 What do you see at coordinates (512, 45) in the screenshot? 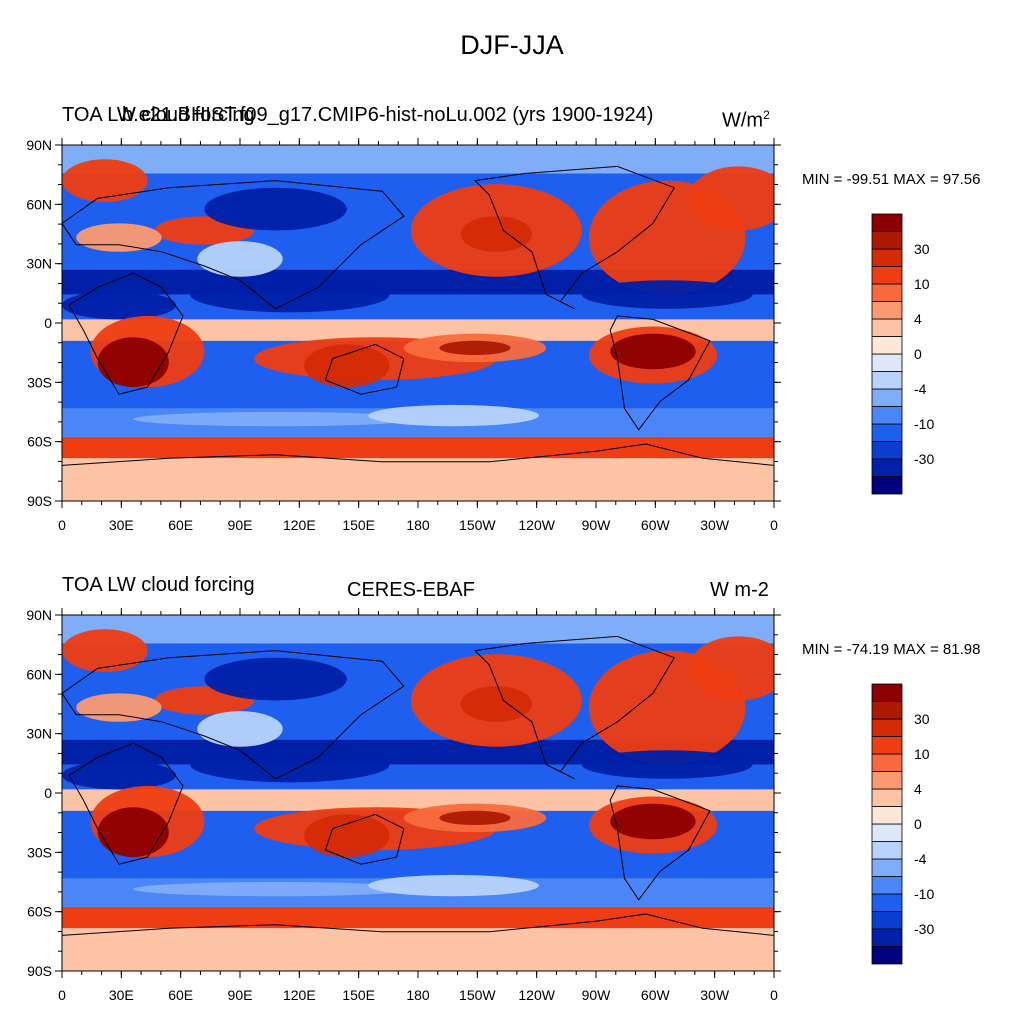
I see `figure-title: DJF-JJA` at bounding box center [512, 45].